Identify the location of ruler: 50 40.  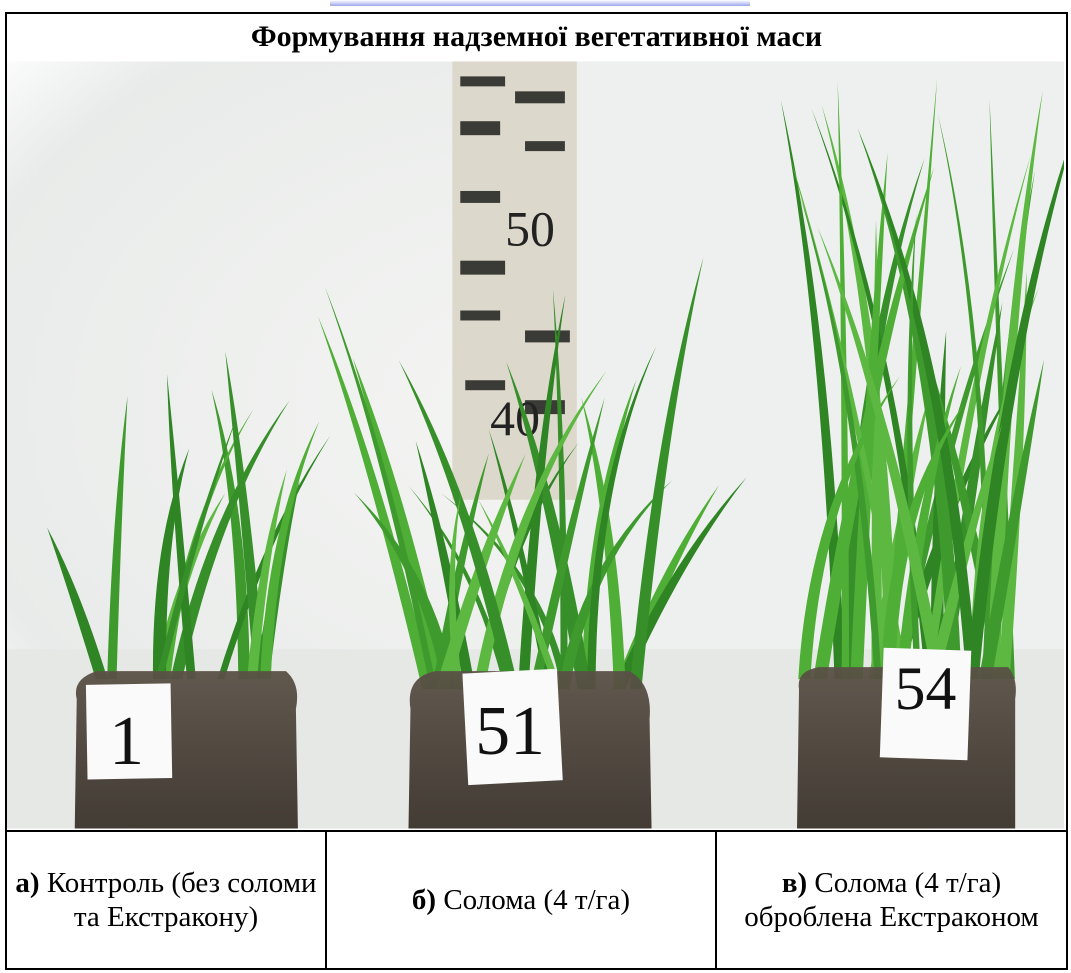
(514, 280).